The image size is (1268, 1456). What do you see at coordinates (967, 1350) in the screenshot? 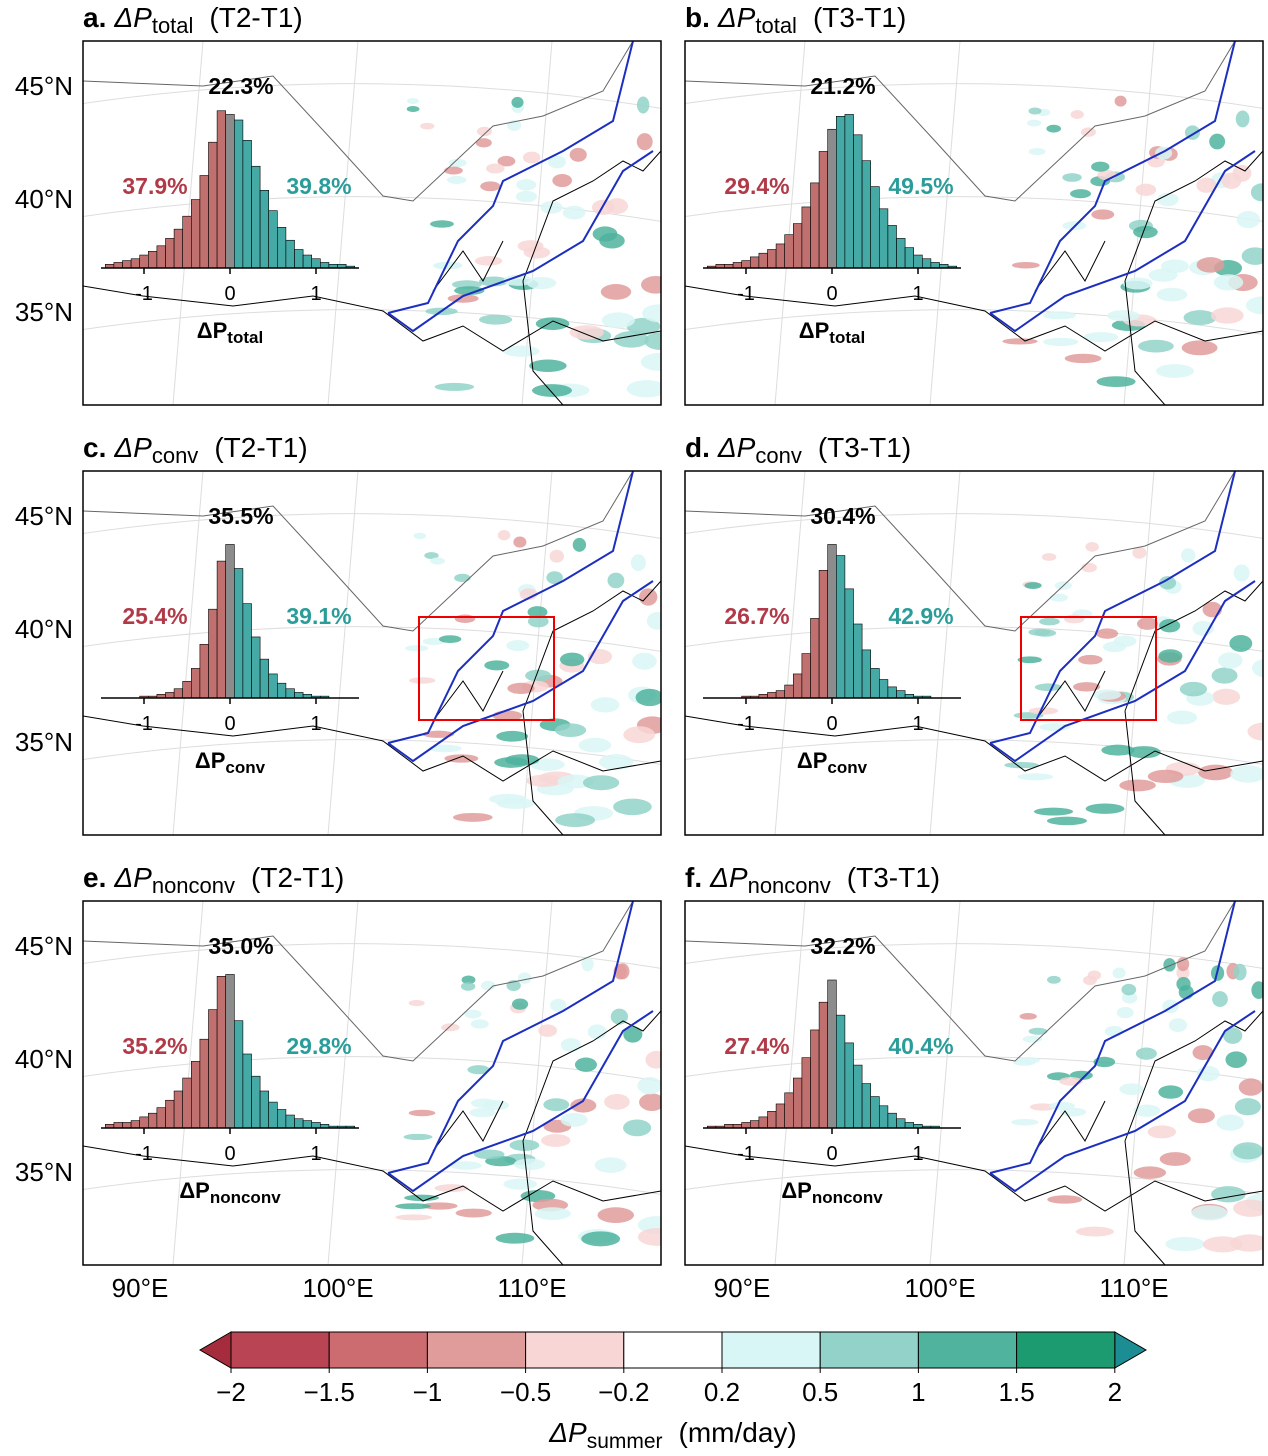
I see `colorbar-segment` at bounding box center [967, 1350].